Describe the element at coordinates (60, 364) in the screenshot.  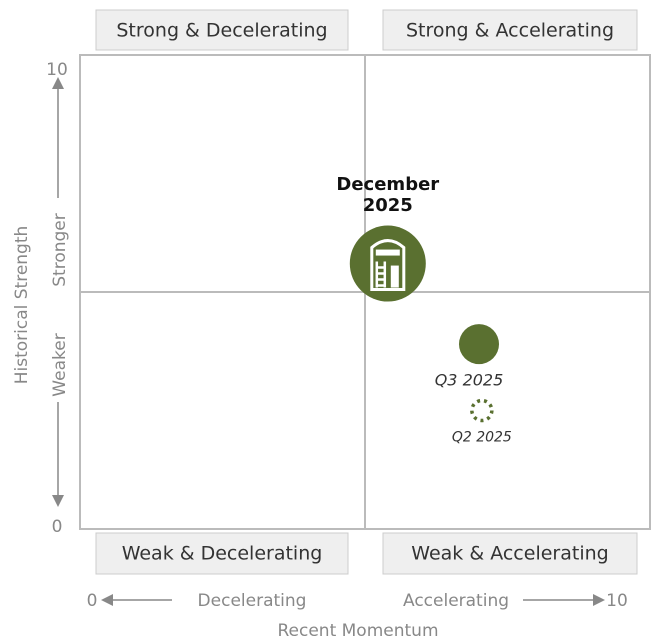
I see `y-low-label: Weaker` at that location.